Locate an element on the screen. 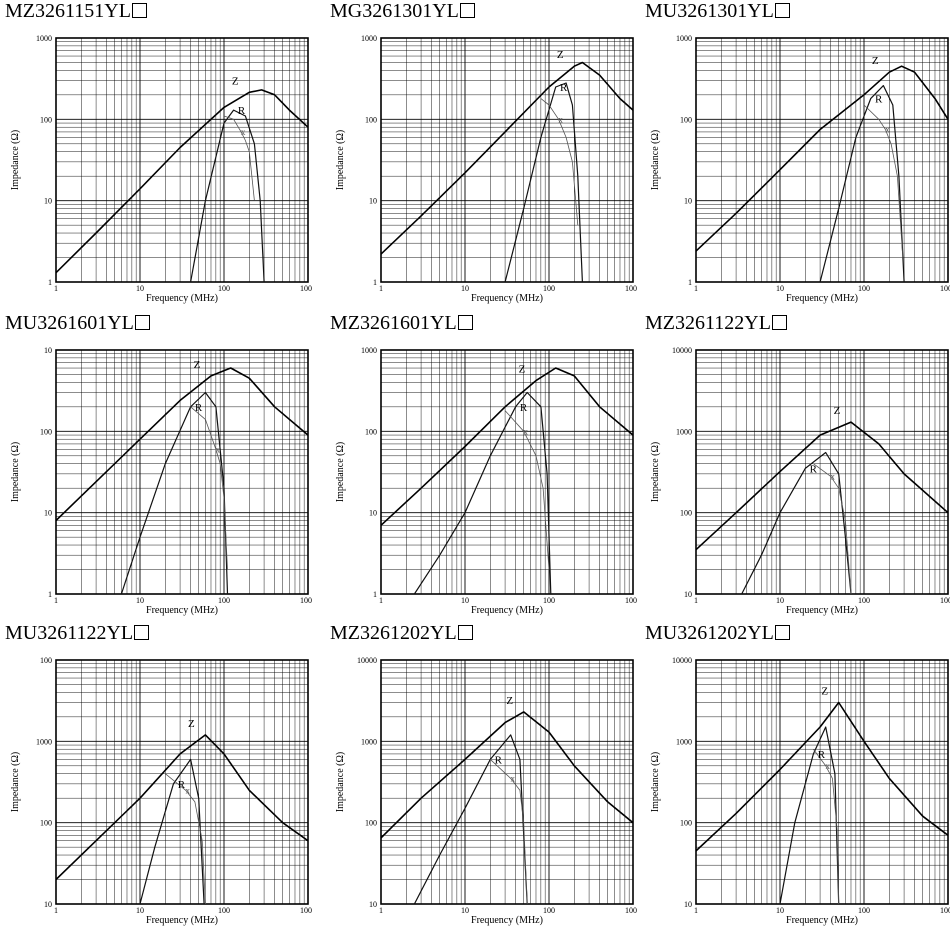  part-number: MZ3261151YL is located at coordinates (68, 11).